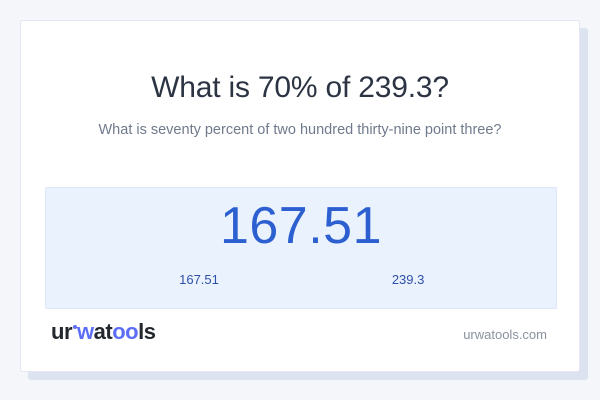 This screenshot has width=600, height=400. I want to click on page-title: What is 70% of 239.3?, so click(300, 87).